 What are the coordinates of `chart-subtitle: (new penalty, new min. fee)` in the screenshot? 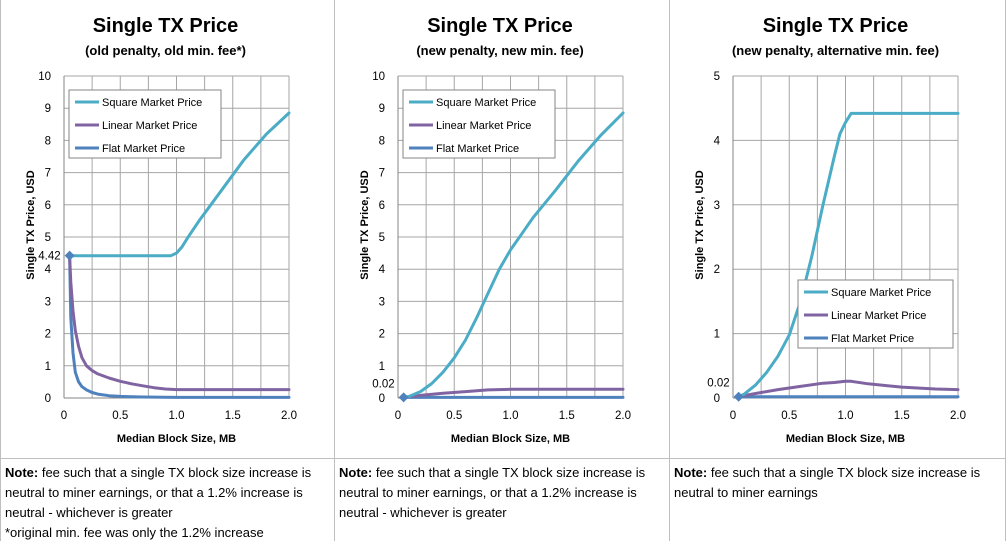 It's located at (499, 50).